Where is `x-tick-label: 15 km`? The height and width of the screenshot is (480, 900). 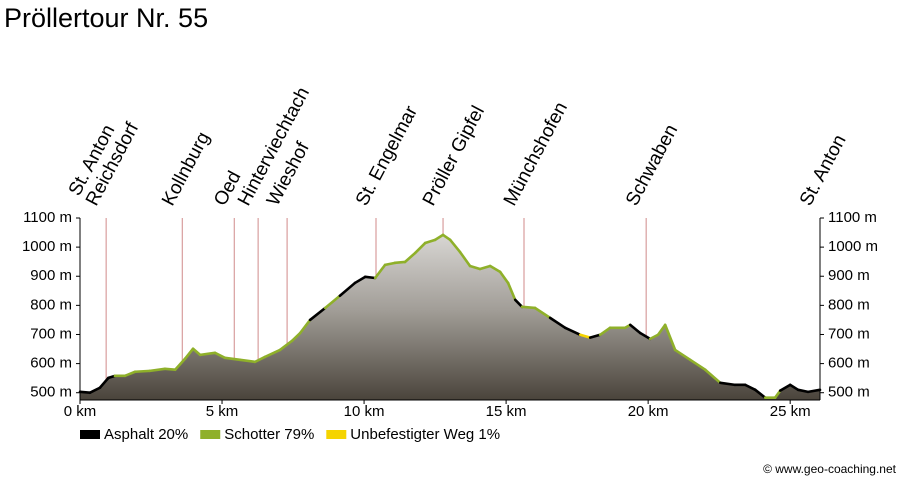 x-tick-label: 15 km is located at coordinates (506, 411).